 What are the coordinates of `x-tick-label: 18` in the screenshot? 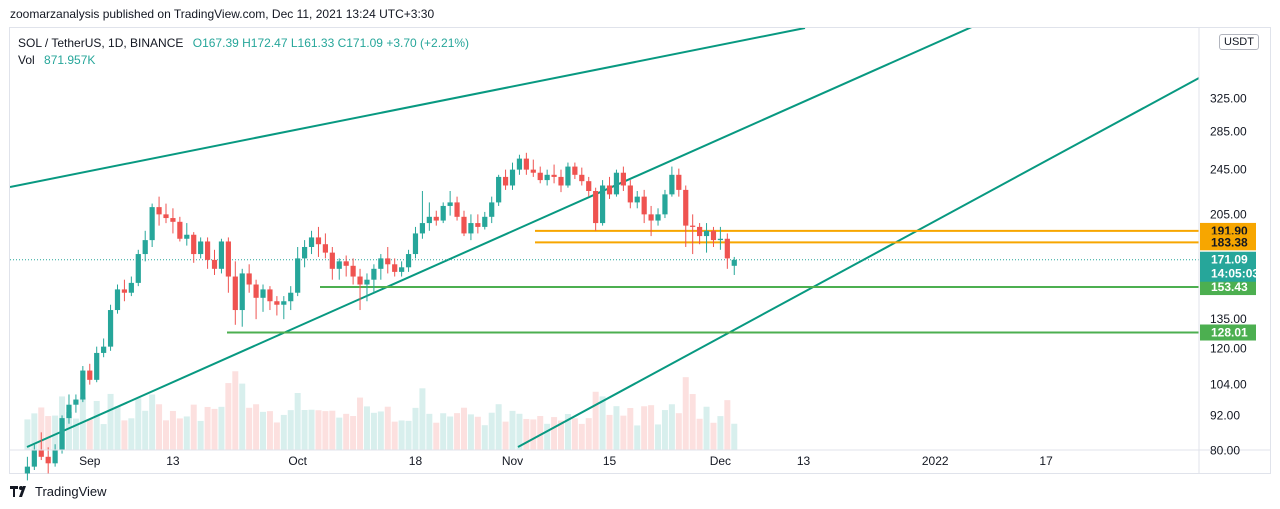 It's located at (416, 461).